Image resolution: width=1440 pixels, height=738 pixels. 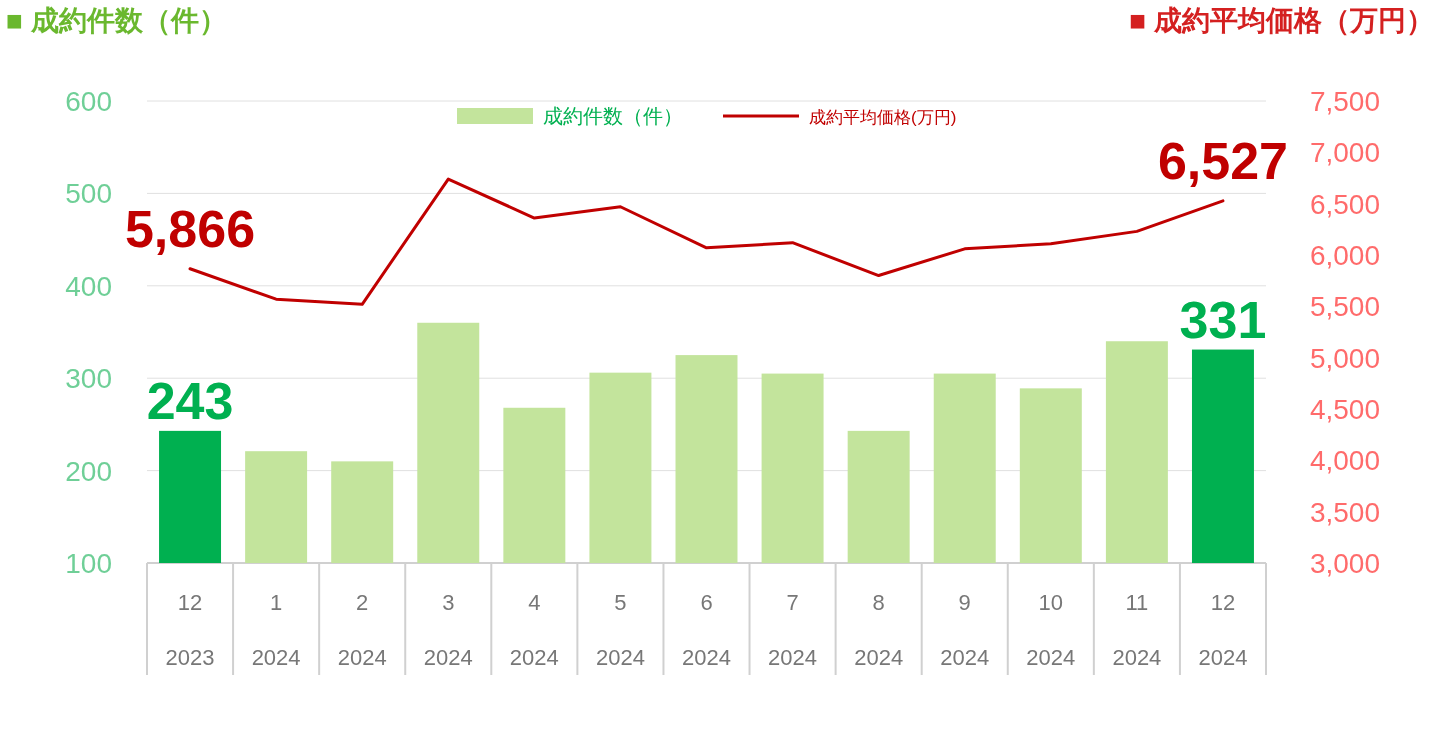 What do you see at coordinates (190, 630) in the screenshot?
I see `category-label: 12 2023` at bounding box center [190, 630].